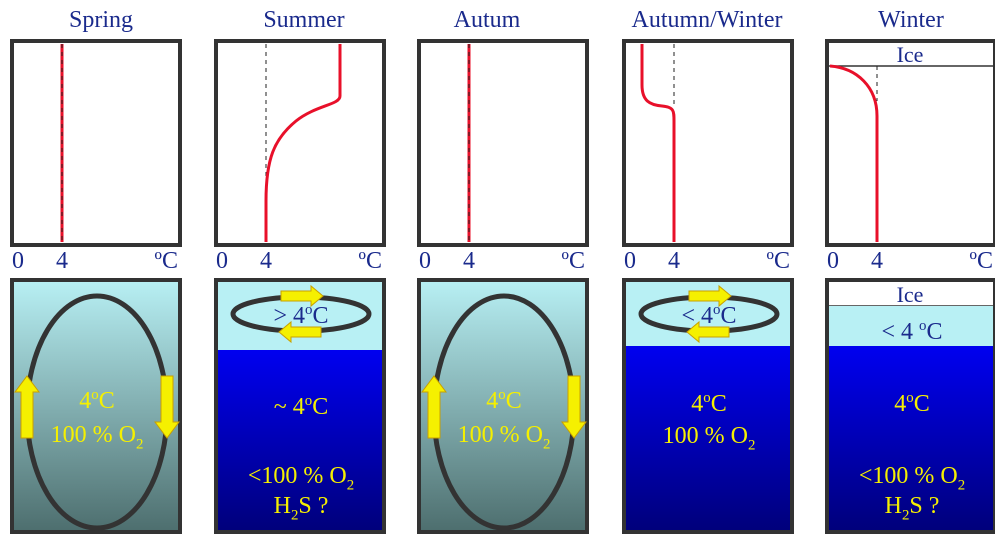 The image size is (995, 537). What do you see at coordinates (300, 332) in the screenshot?
I see `leftward-circulation-arrow` at bounding box center [300, 332].